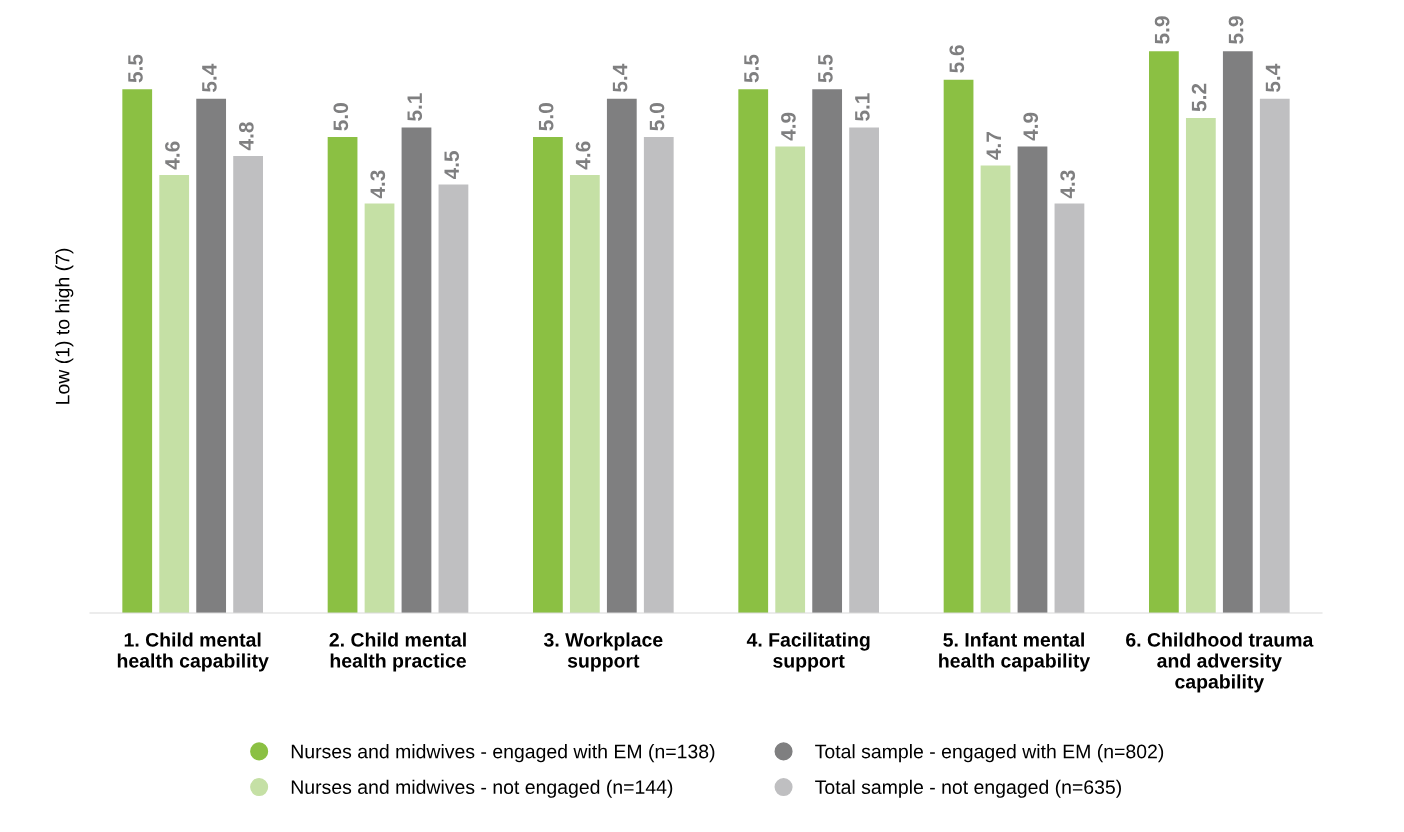 This screenshot has height=832, width=1404. What do you see at coordinates (808, 652) in the screenshot?
I see `x-tick-label: 4. Facilitating support` at bounding box center [808, 652].